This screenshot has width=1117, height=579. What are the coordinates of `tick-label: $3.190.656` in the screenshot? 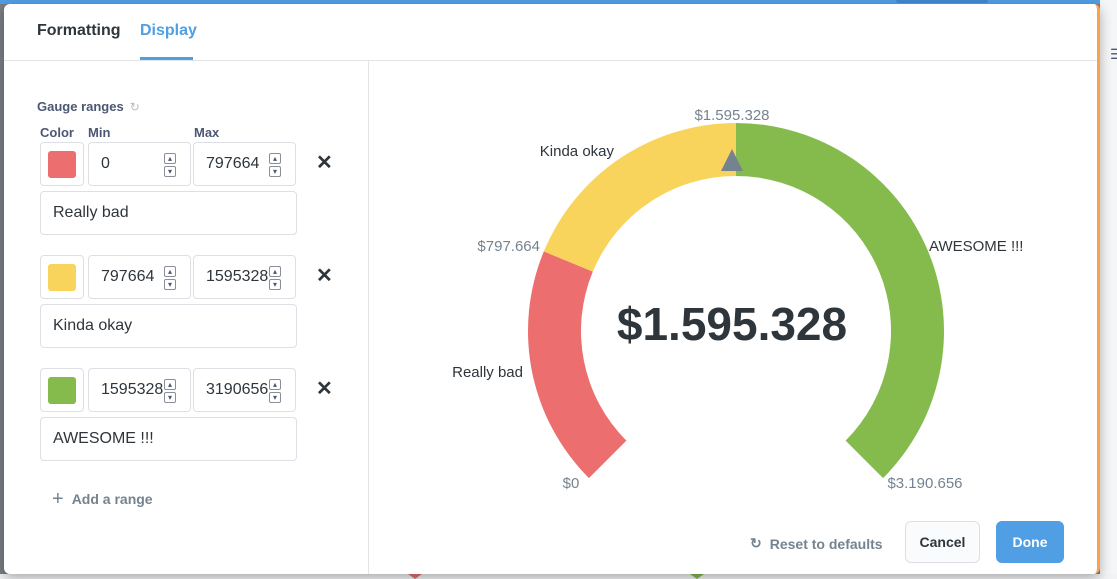 It's located at (924, 483).